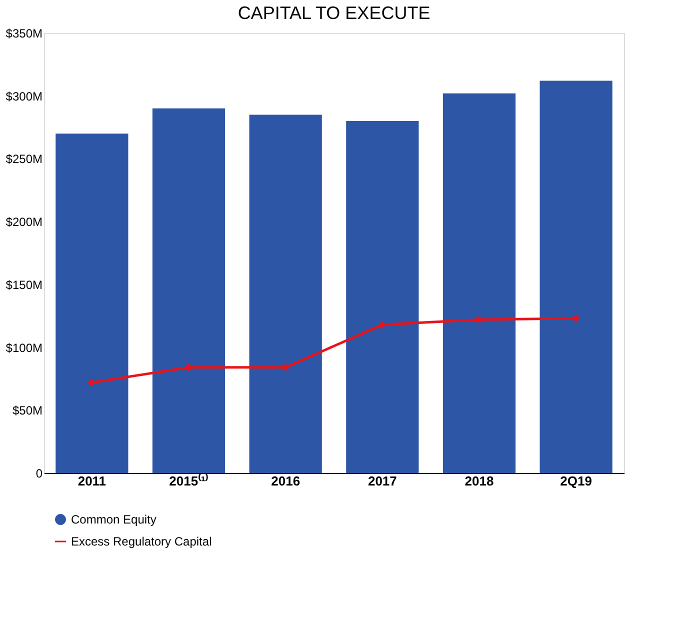 The width and height of the screenshot is (688, 635). Describe the element at coordinates (39, 473) in the screenshot. I see `y-tick-label: 0` at that location.